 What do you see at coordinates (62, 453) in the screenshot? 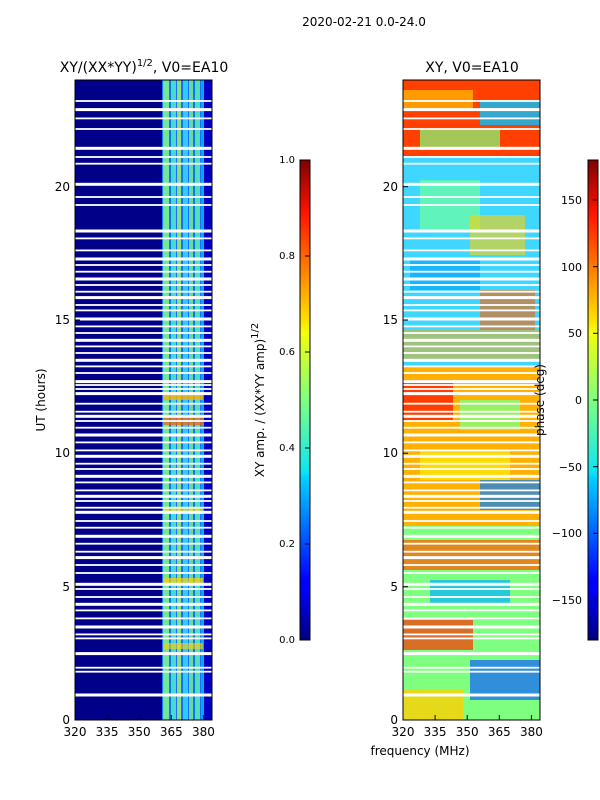
I see `amplitude-ytick-label-10: 10` at bounding box center [62, 453].